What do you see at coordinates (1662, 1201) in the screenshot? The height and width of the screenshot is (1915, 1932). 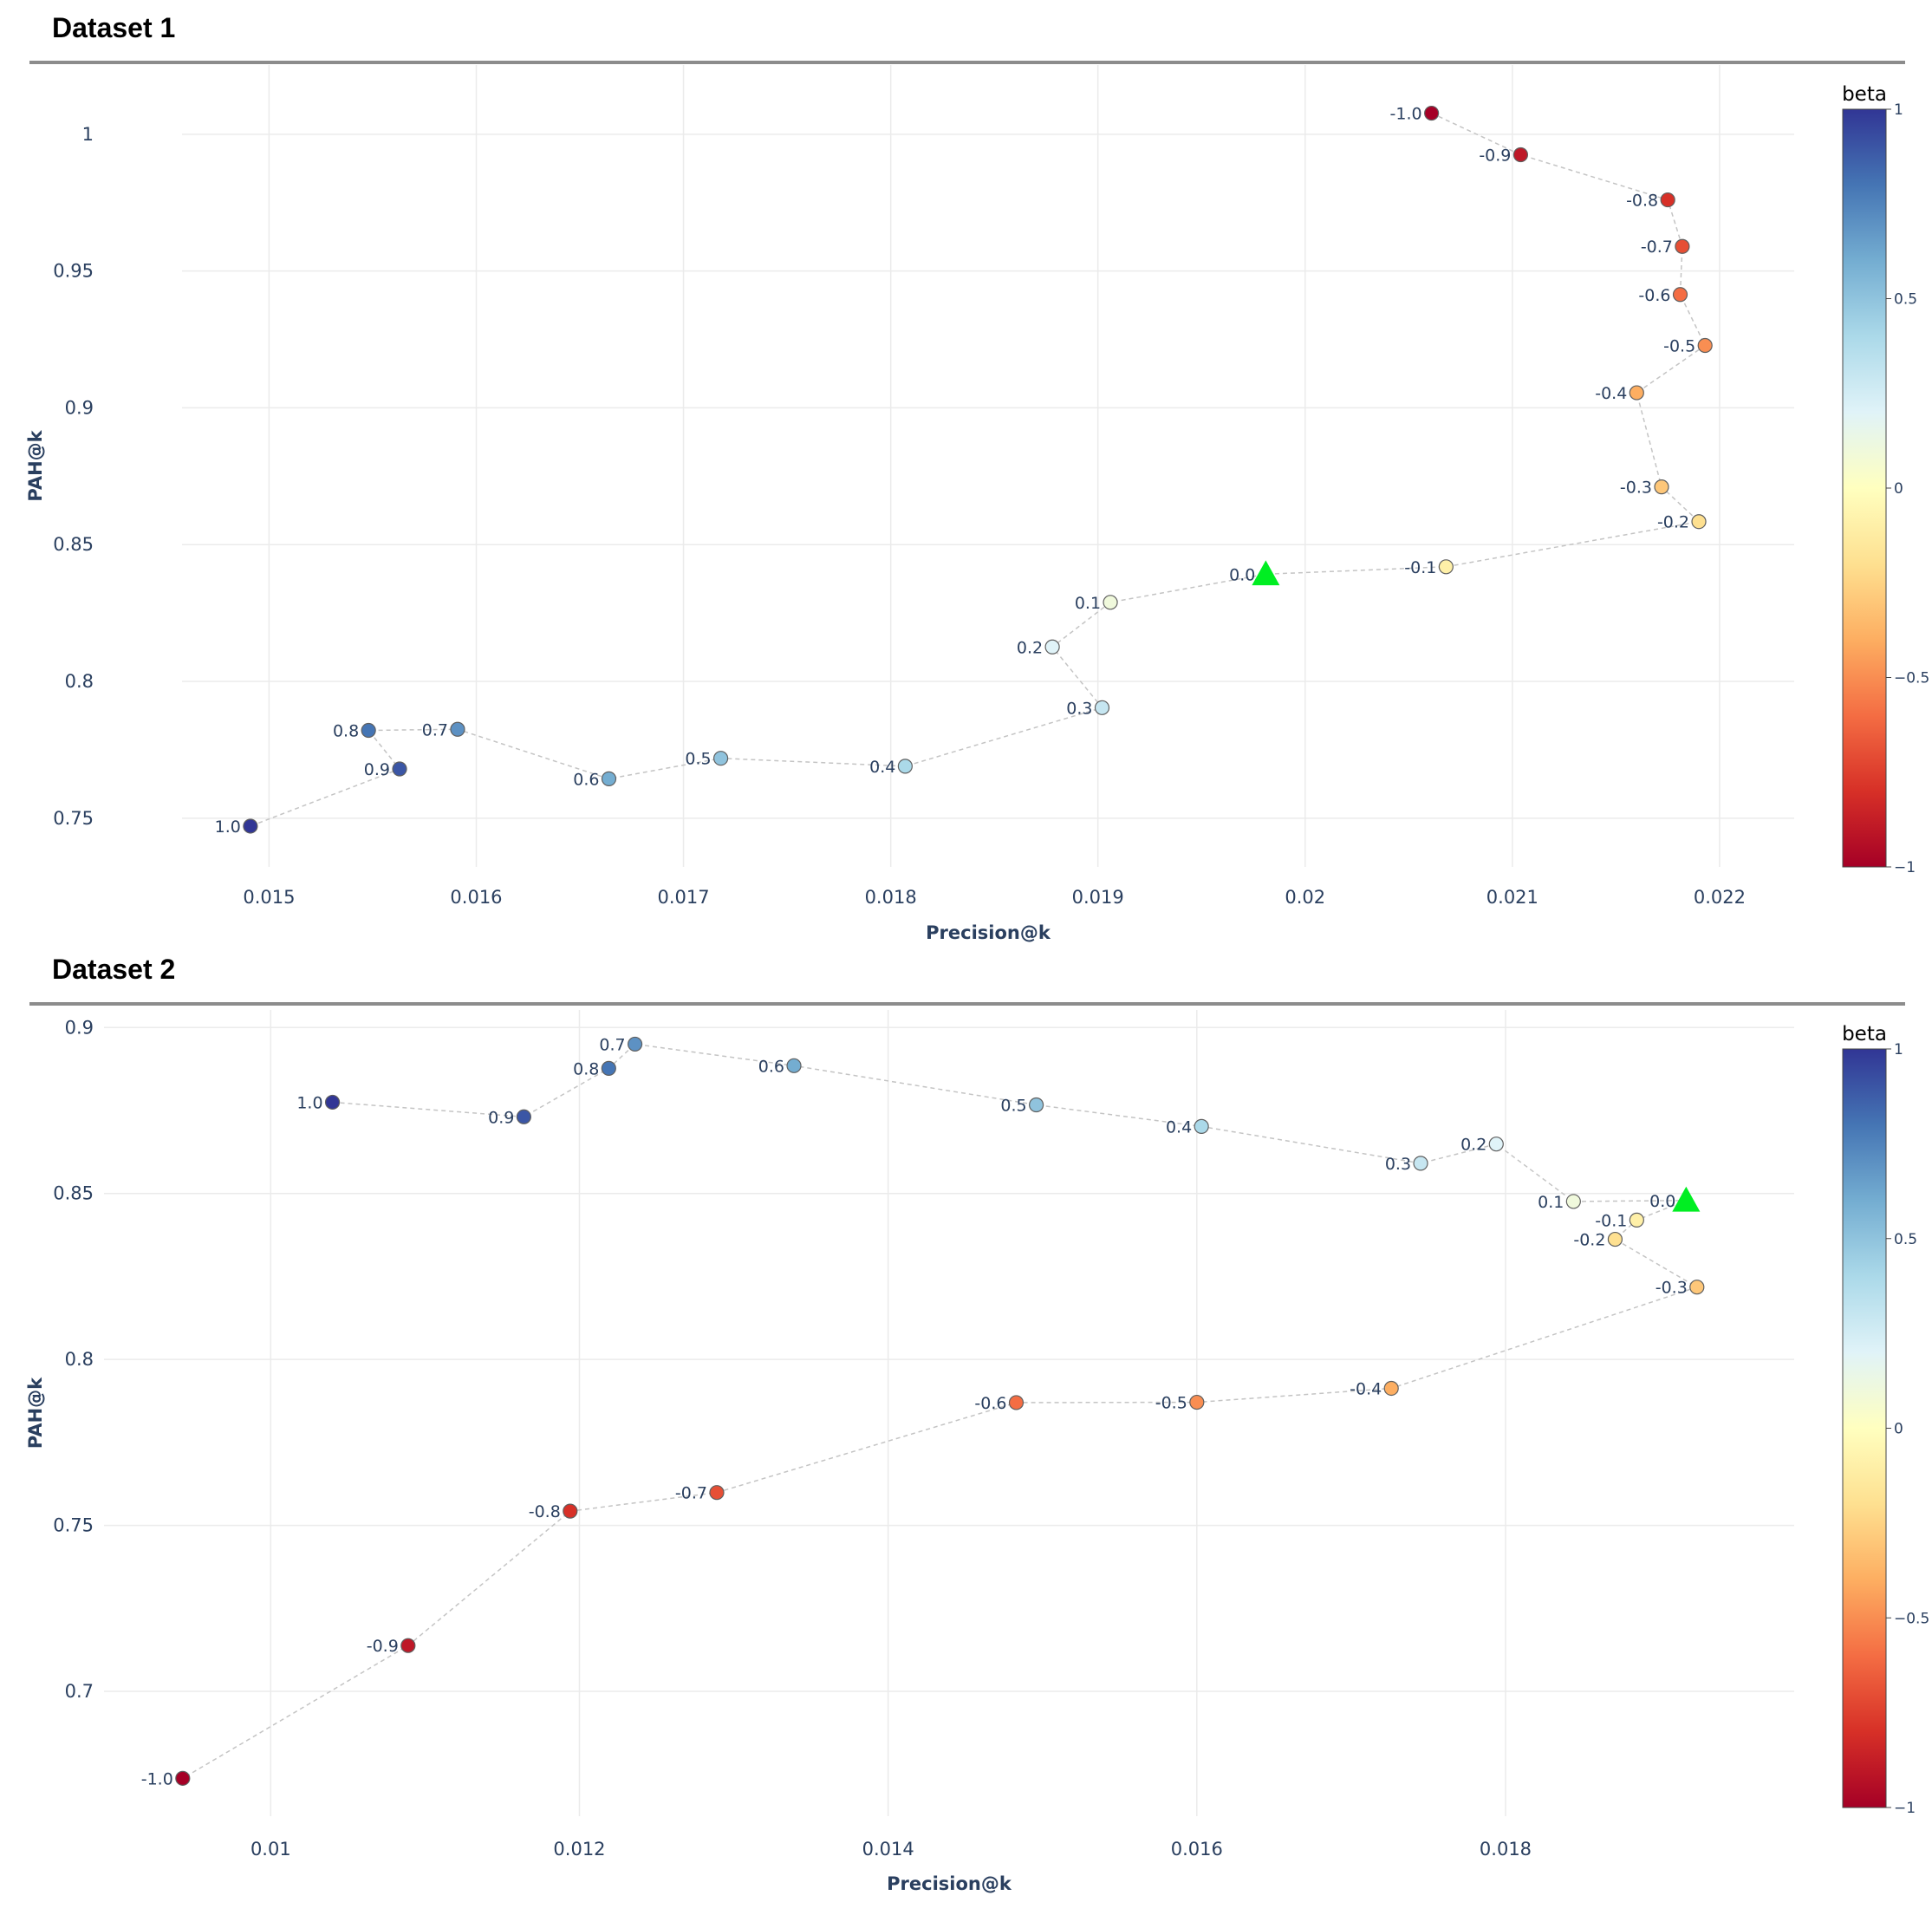 I see `point-label: 0.0` at bounding box center [1662, 1201].